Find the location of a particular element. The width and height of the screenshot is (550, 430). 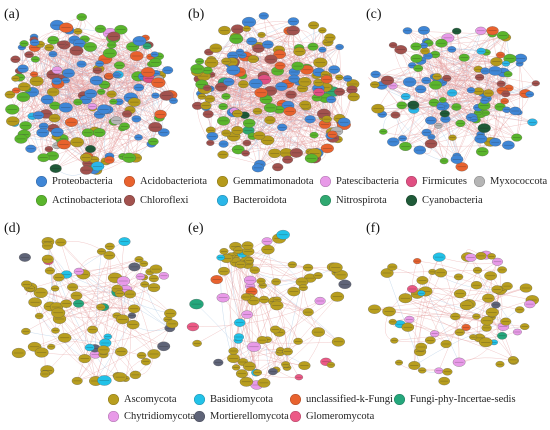

legend-item-patescibacteria: Patescibacteria is located at coordinates (359, 181).